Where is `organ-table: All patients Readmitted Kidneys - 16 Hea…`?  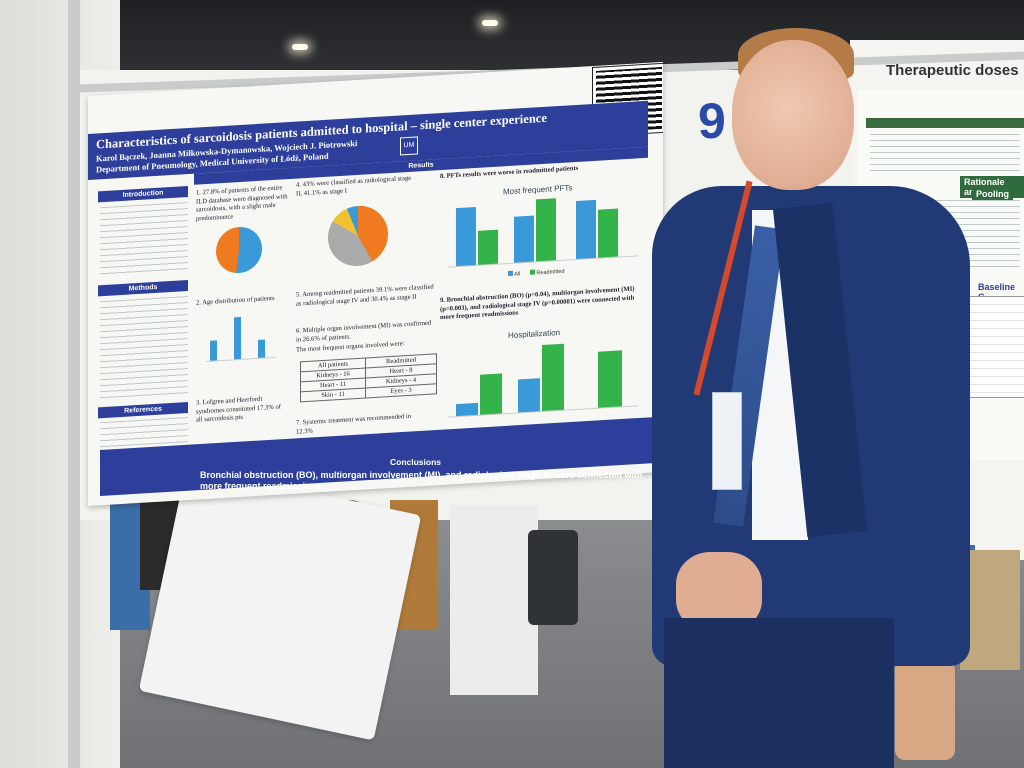
organ-table: All patients Readmitted Kidneys - 16 Hea… is located at coordinates (368, 377).